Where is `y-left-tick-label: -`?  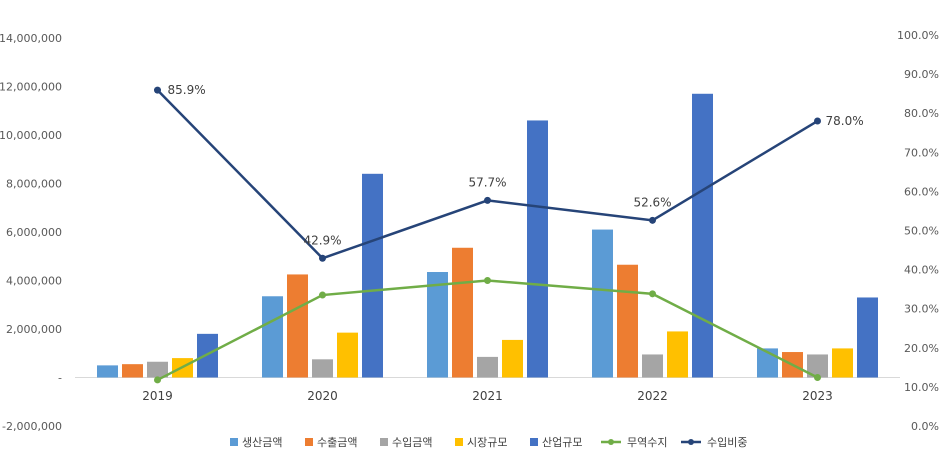
y-left-tick-label: - is located at coordinates (60, 378).